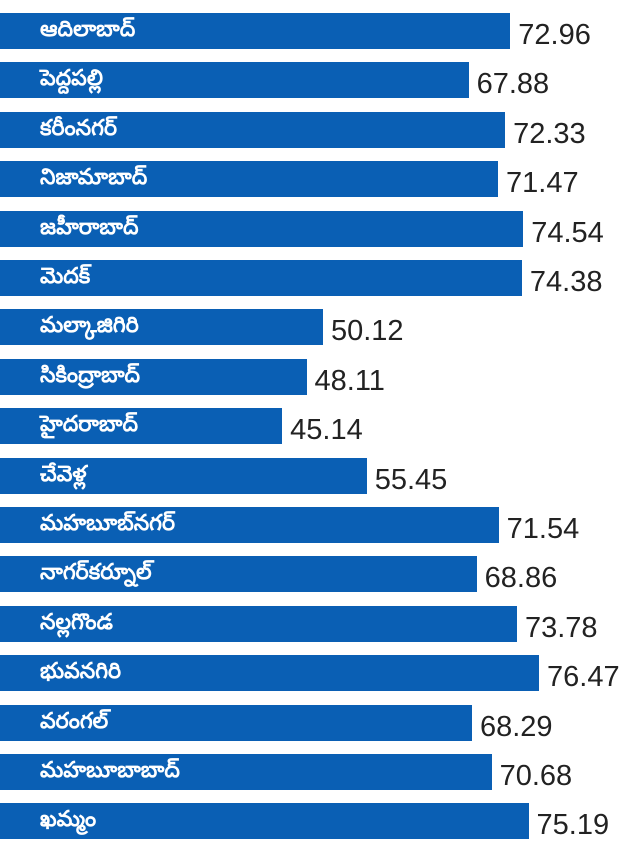  Describe the element at coordinates (521, 578) in the screenshot. I see `value-label: 68.86` at that location.